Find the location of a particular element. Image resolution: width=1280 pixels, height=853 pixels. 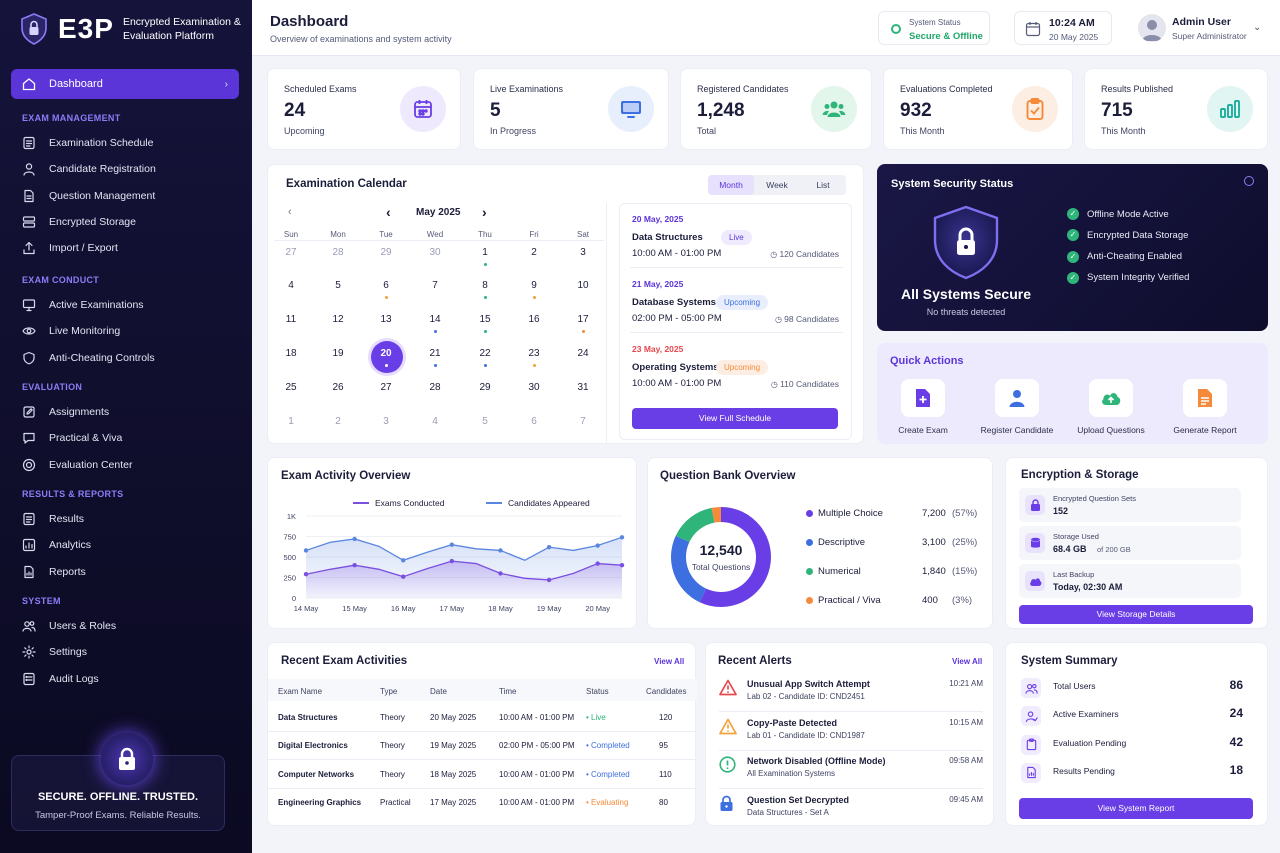

sidebar-item-candidate-registration: Candidate Registration is located at coordinates (89, 169).